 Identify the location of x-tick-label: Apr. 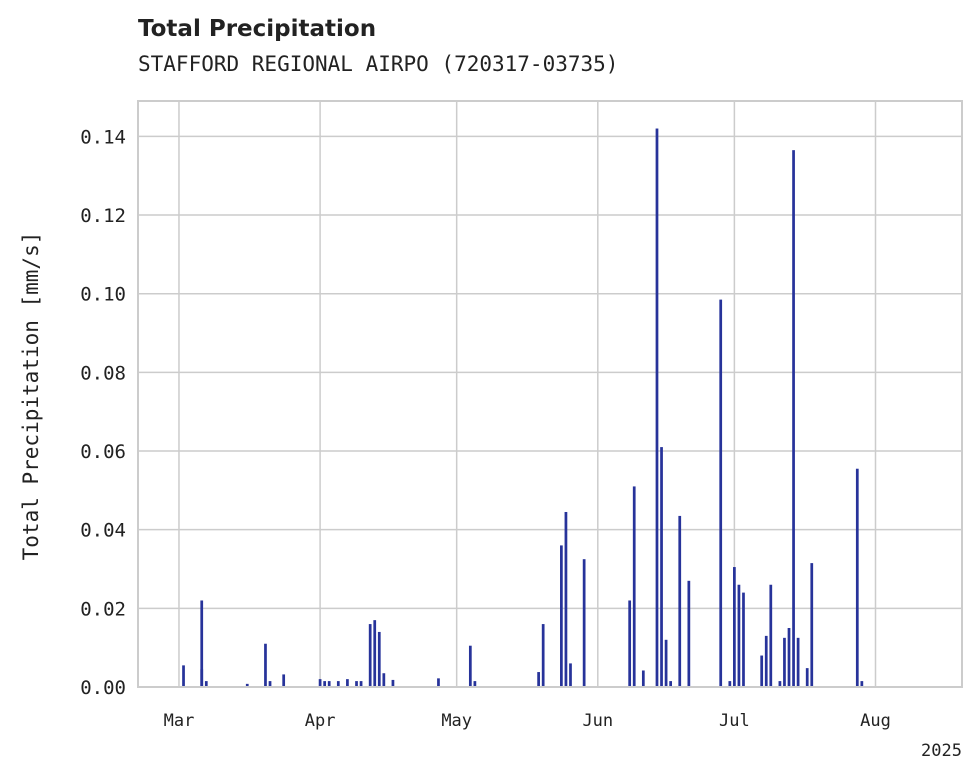
(320, 721).